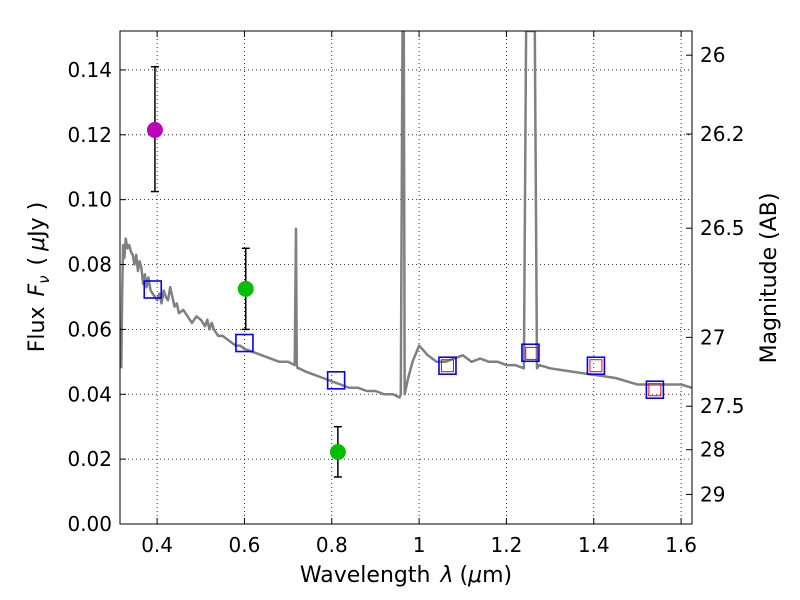  Describe the element at coordinates (406, 575) in the screenshot. I see `x-axis-title: Wavelength λ (μm)` at that location.